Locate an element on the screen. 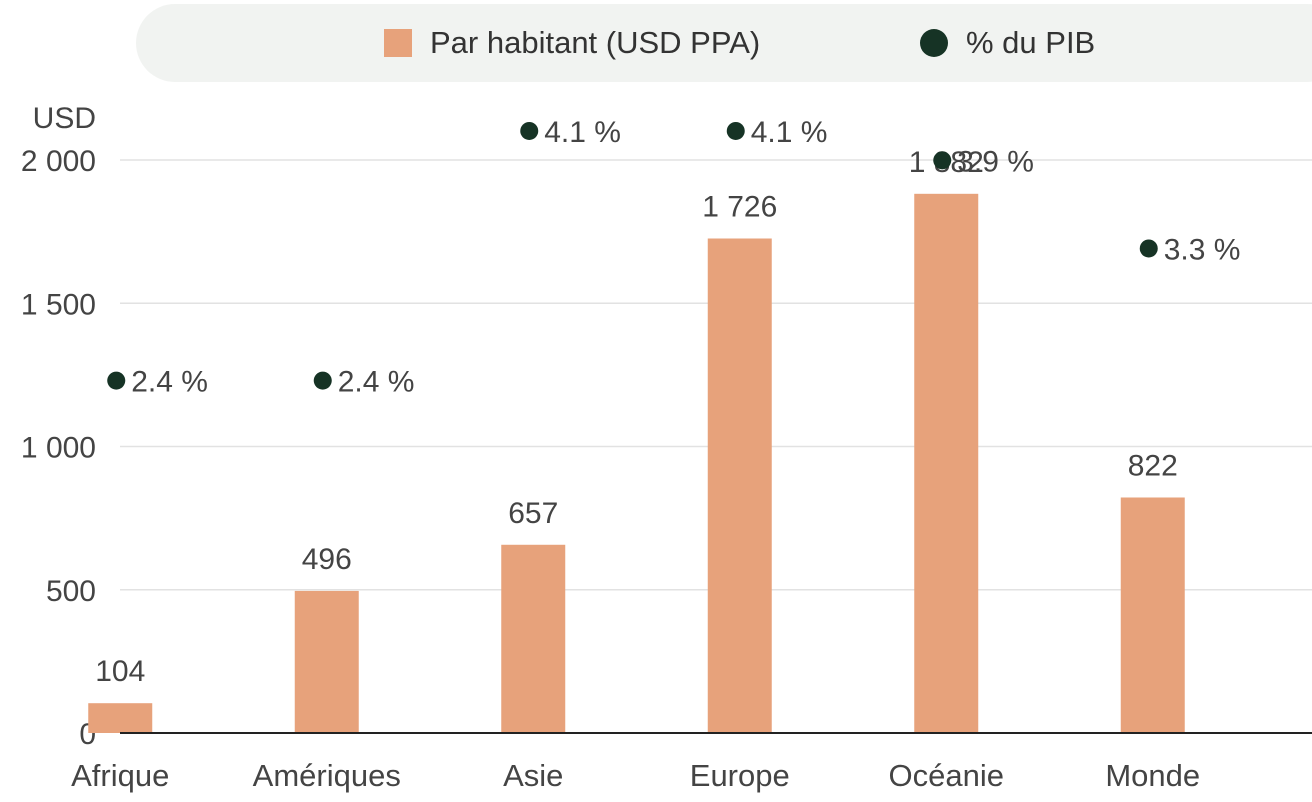 Image resolution: width=1312 pixels, height=802 pixels. x-category-label: Asie is located at coordinates (533, 775).